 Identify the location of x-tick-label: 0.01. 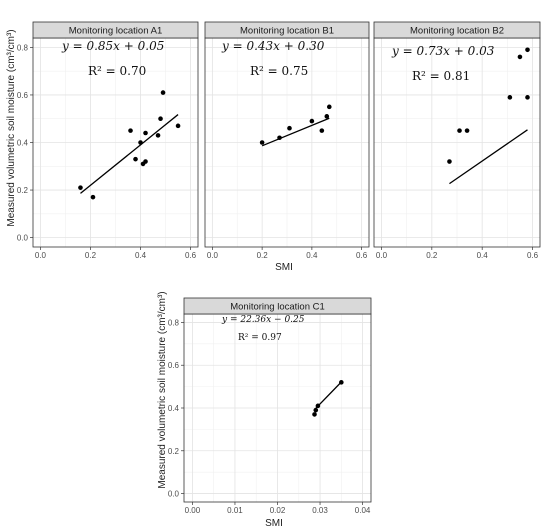
(235, 510).